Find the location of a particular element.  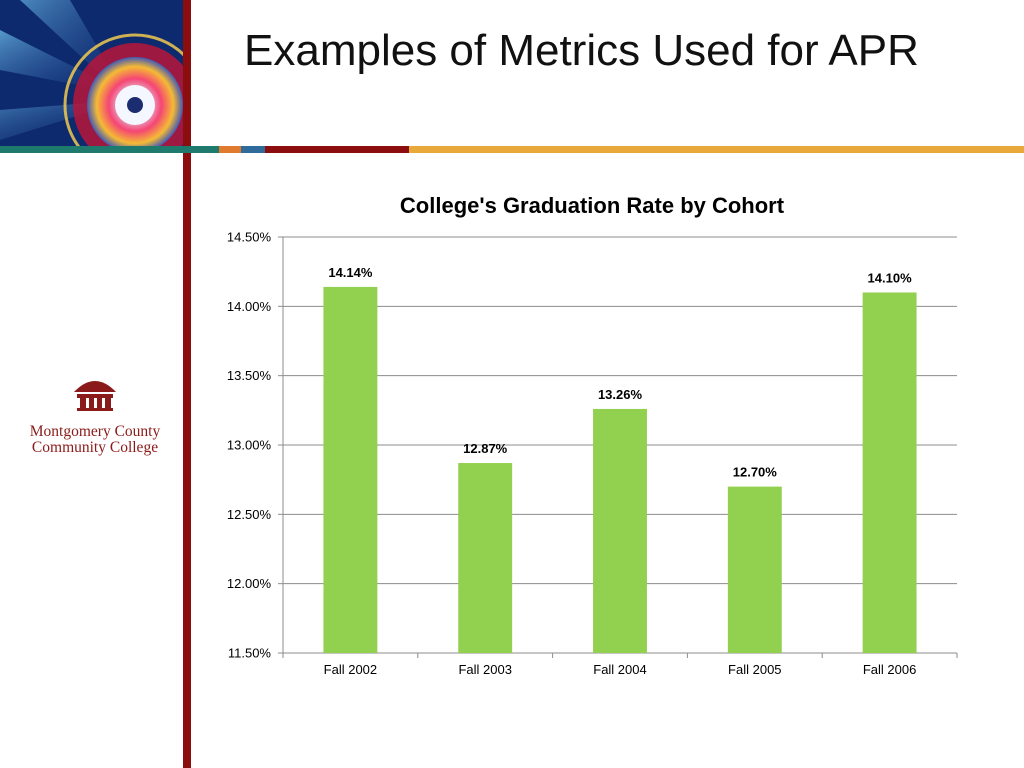

x-tick-label: Fall 2006 is located at coordinates (889, 669).